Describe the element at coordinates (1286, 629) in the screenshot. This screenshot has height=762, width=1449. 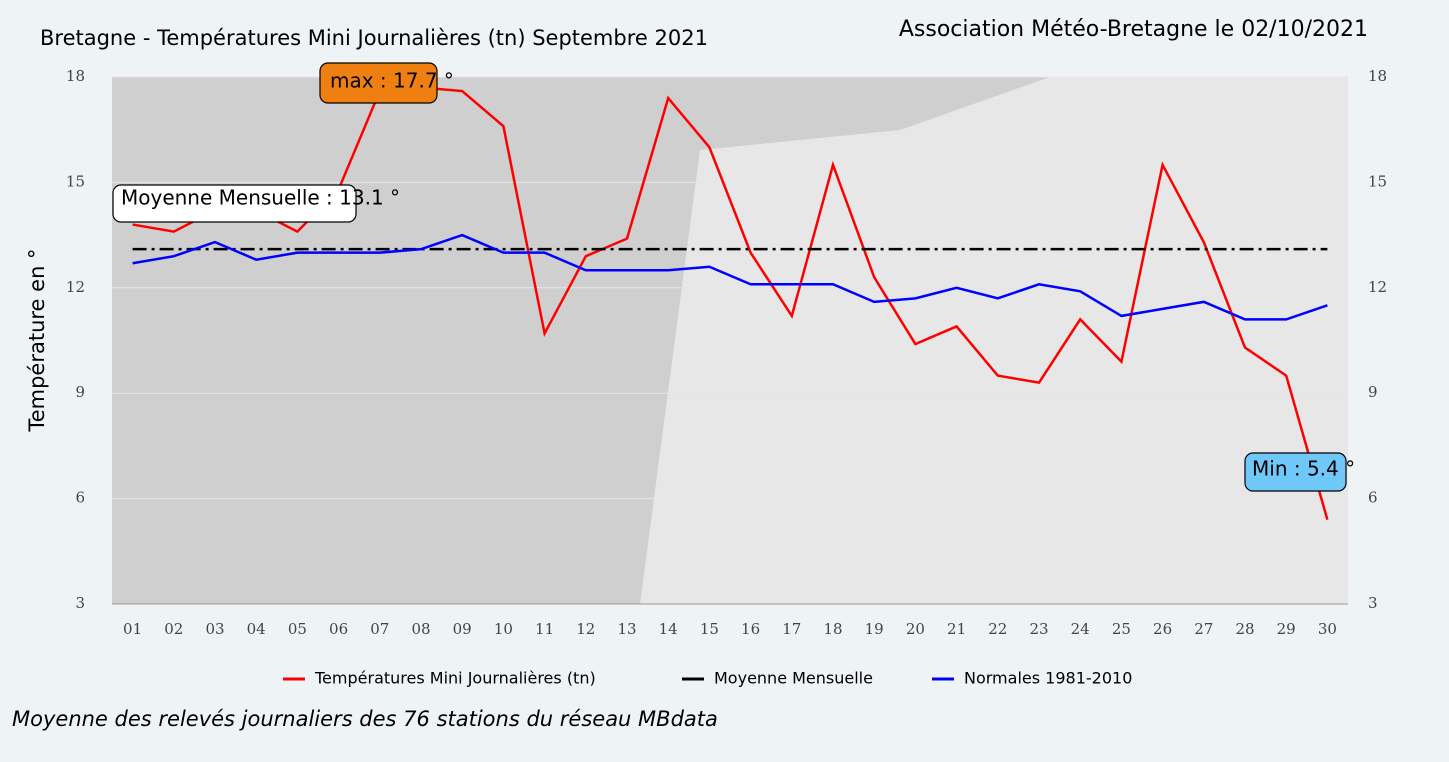
I see `x-tick-label: 29` at that location.